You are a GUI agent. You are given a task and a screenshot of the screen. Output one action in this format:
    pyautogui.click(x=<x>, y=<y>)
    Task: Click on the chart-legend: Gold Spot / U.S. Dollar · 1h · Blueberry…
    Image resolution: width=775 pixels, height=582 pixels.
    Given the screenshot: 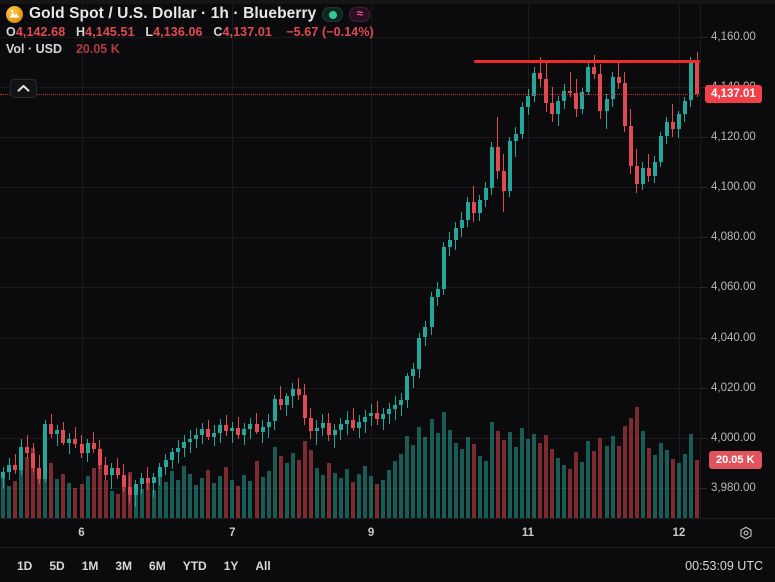 What is the action you would take?
    pyautogui.click(x=190, y=31)
    